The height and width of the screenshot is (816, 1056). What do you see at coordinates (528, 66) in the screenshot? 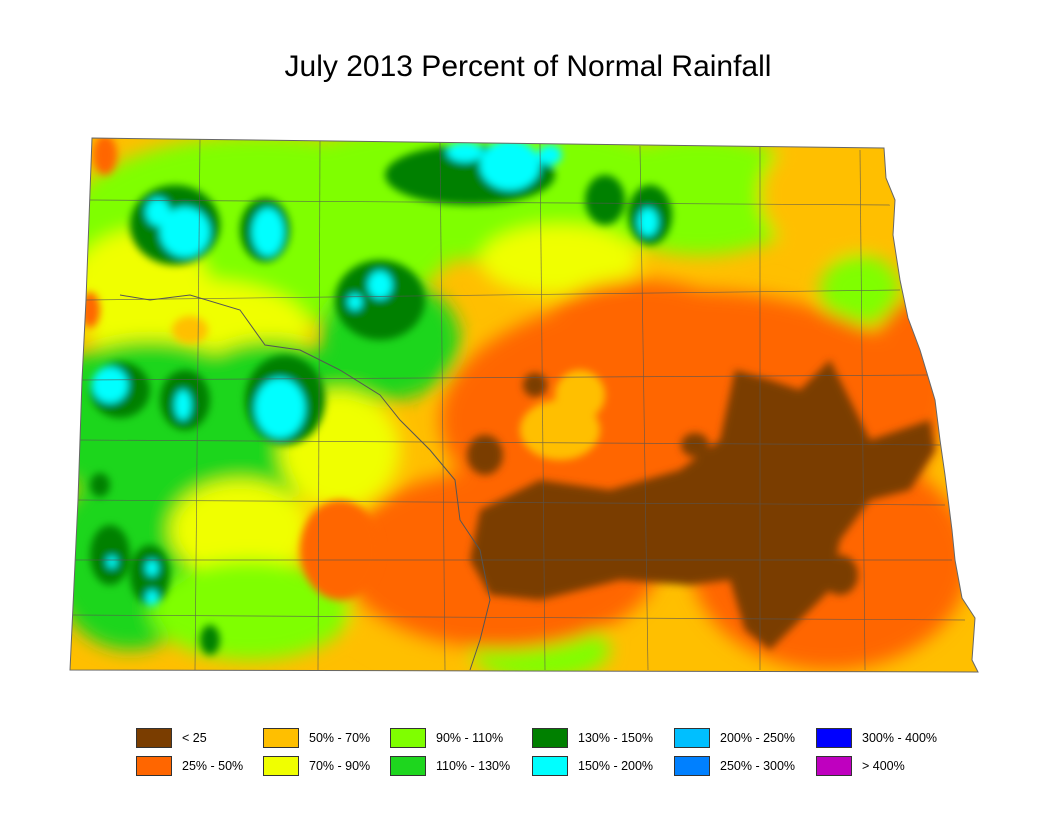
I see `map-title: July 2013 Percent of Normal Rainfall` at bounding box center [528, 66].